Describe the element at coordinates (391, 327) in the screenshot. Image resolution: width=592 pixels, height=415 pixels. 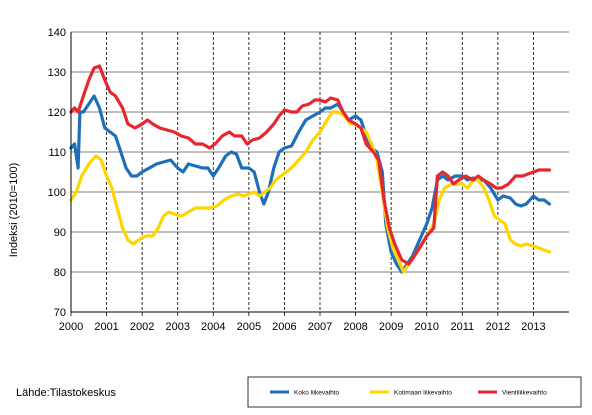
I see `x-tick-label: 2009` at that location.